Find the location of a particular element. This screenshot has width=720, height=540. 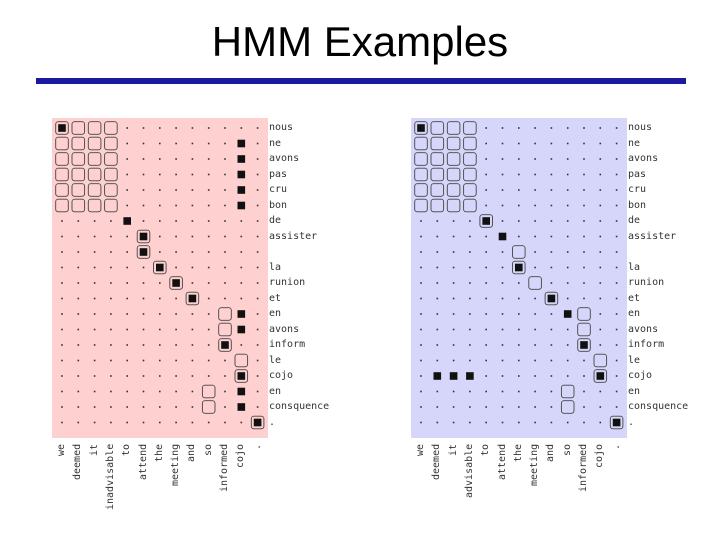

row-label: cojo is located at coordinates (281, 375).